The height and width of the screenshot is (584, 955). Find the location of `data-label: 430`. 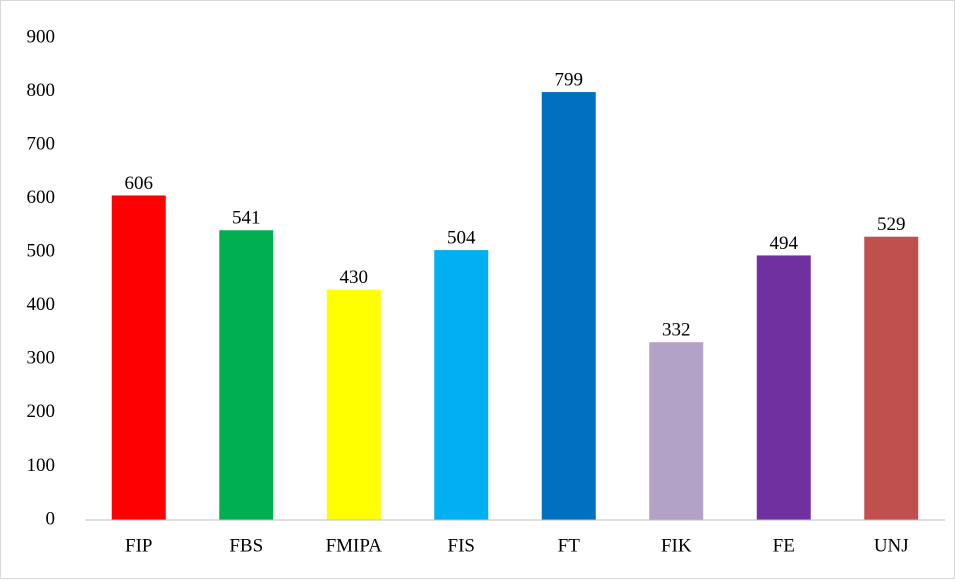

data-label: 430 is located at coordinates (354, 277).